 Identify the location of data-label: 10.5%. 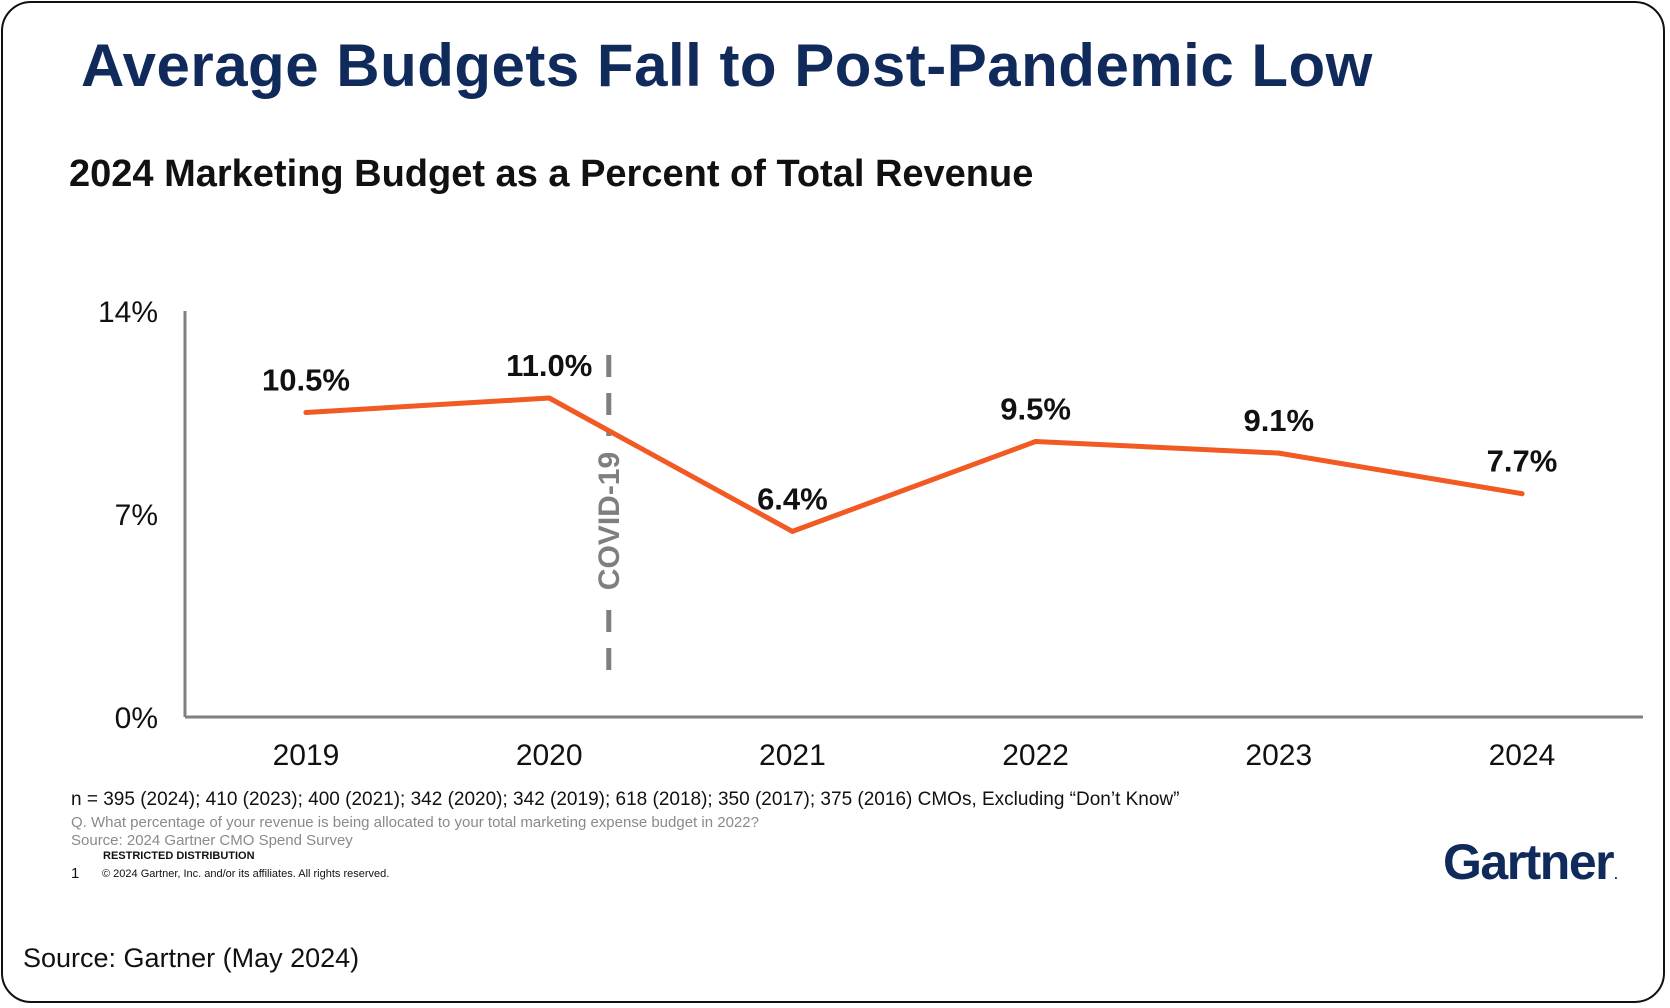
(306, 380).